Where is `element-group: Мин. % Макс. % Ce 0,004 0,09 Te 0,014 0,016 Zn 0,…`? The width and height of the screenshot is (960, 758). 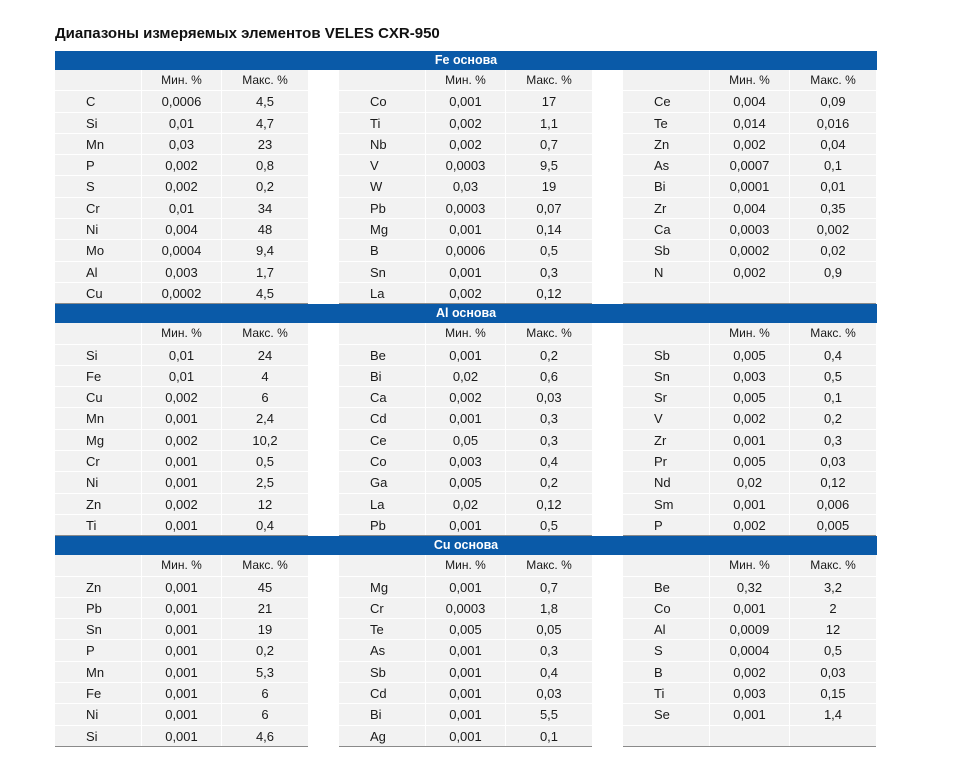 element-group: Мин. % Макс. % Ce 0,004 0,09 Te 0,014 0,016 Zn 0,… is located at coordinates (749, 187).